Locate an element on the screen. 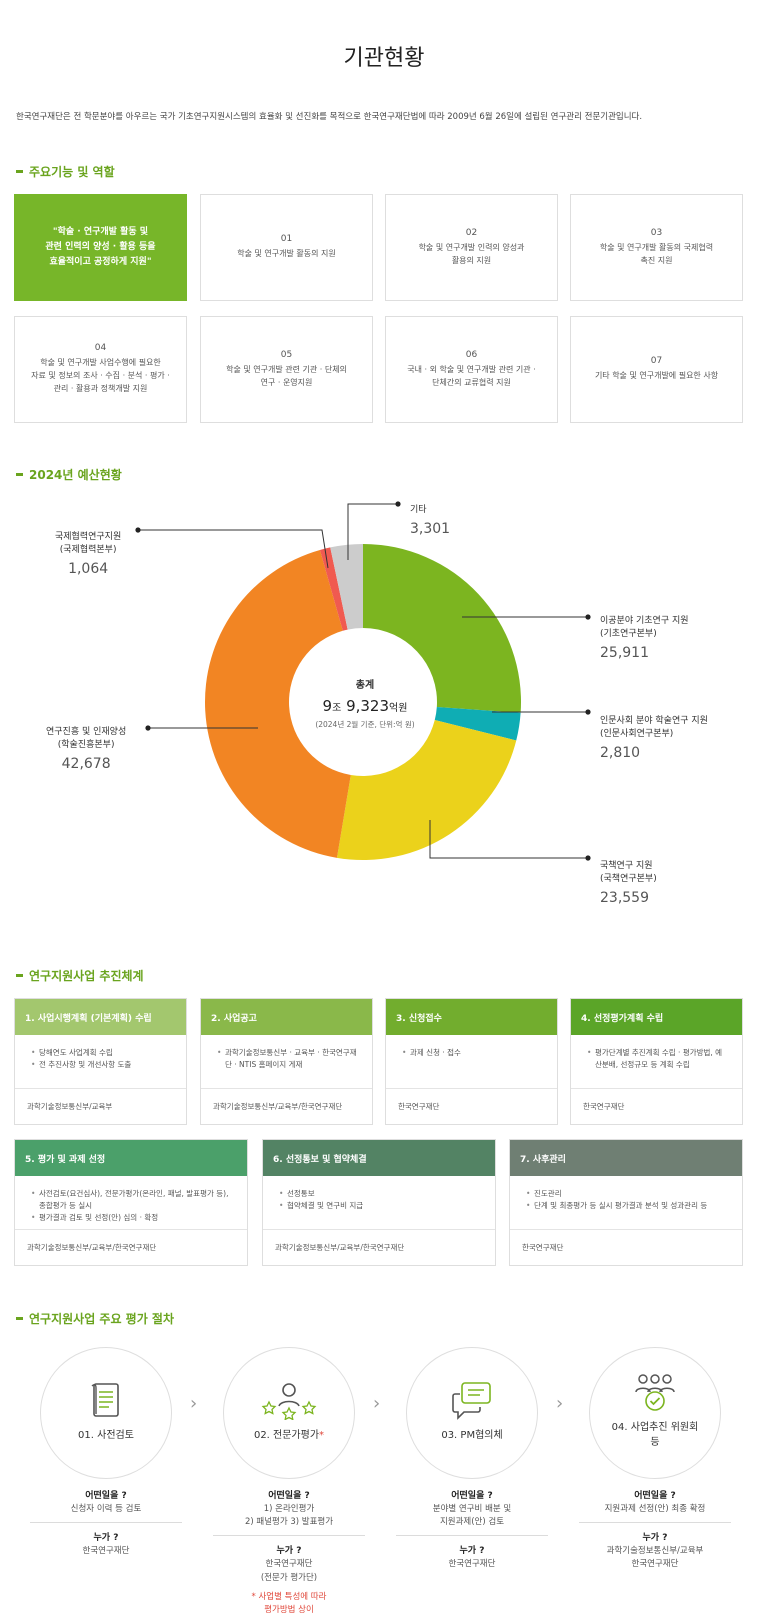  slice-etc is located at coordinates (346, 587).